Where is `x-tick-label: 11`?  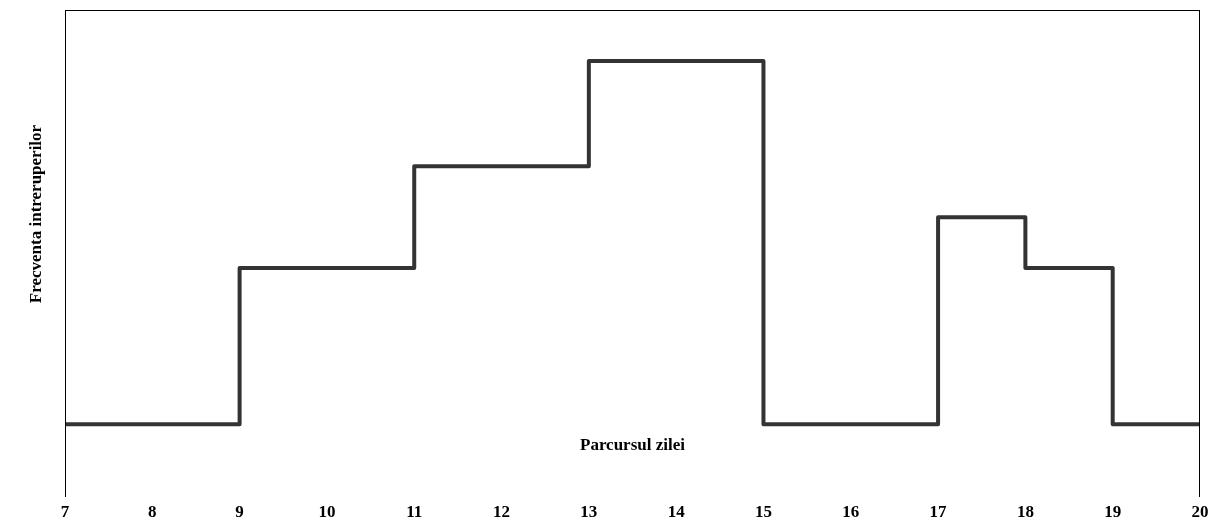 x-tick-label: 11 is located at coordinates (414, 512).